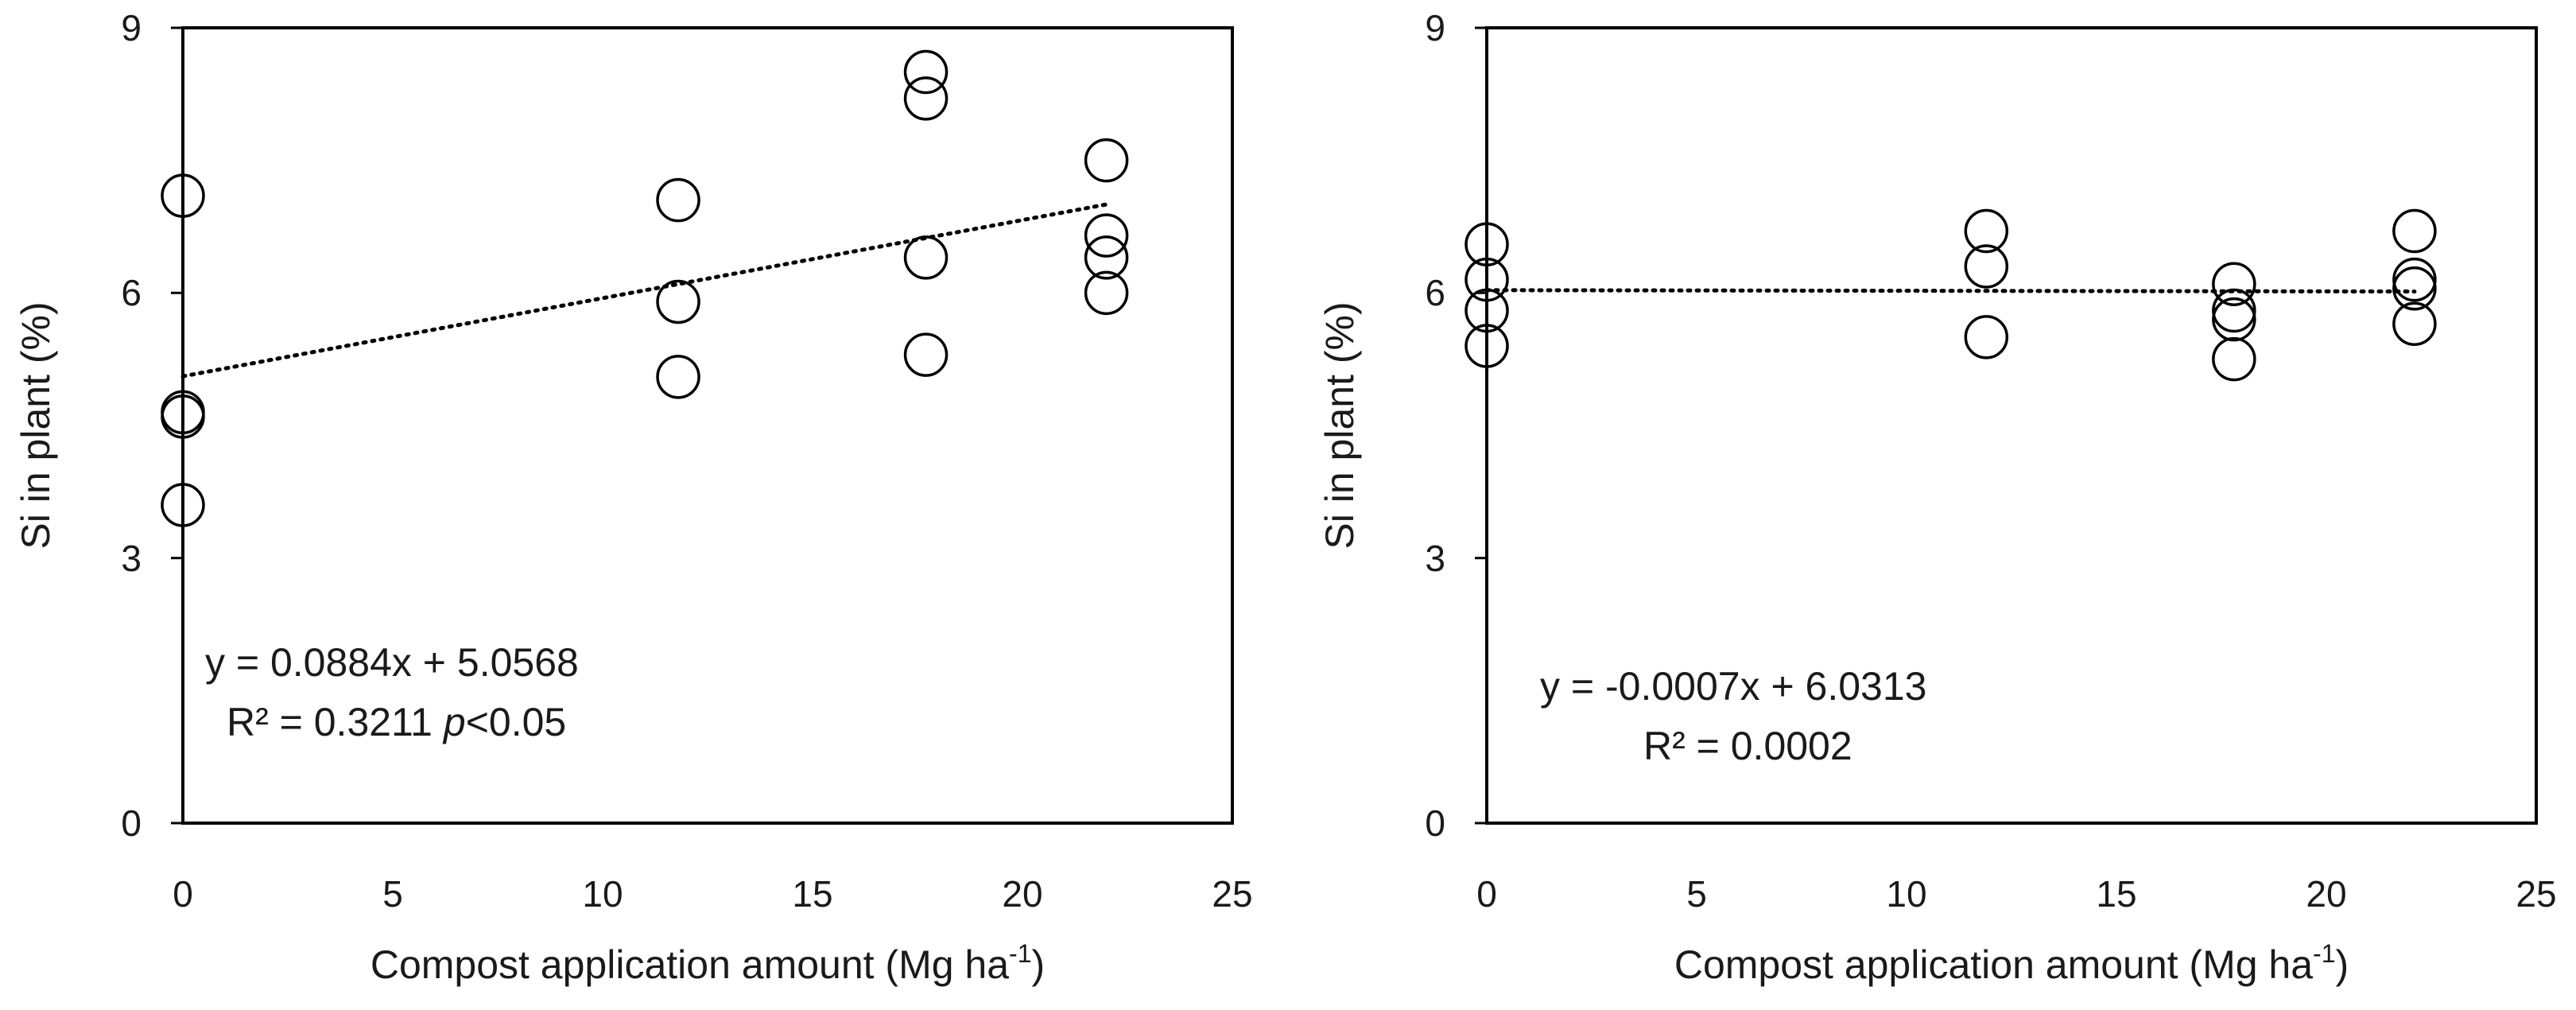  Describe the element at coordinates (392, 662) in the screenshot. I see `regression-equation: y = 0.0884x + 5.0568` at that location.